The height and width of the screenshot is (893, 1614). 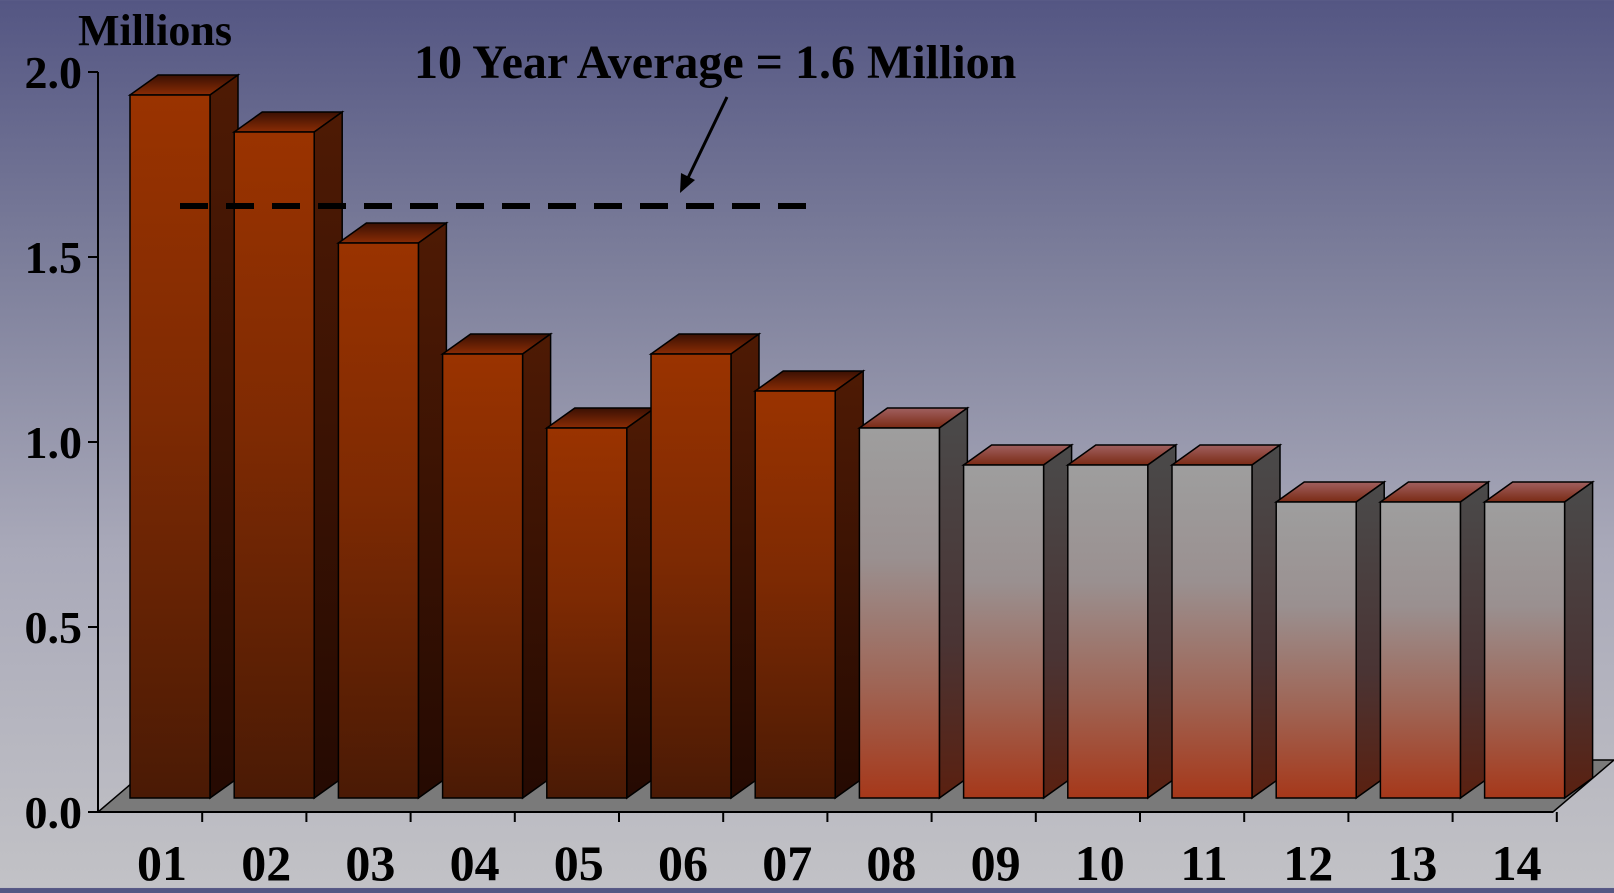 What do you see at coordinates (155, 30) in the screenshot?
I see `y-axis-label: Millions` at bounding box center [155, 30].